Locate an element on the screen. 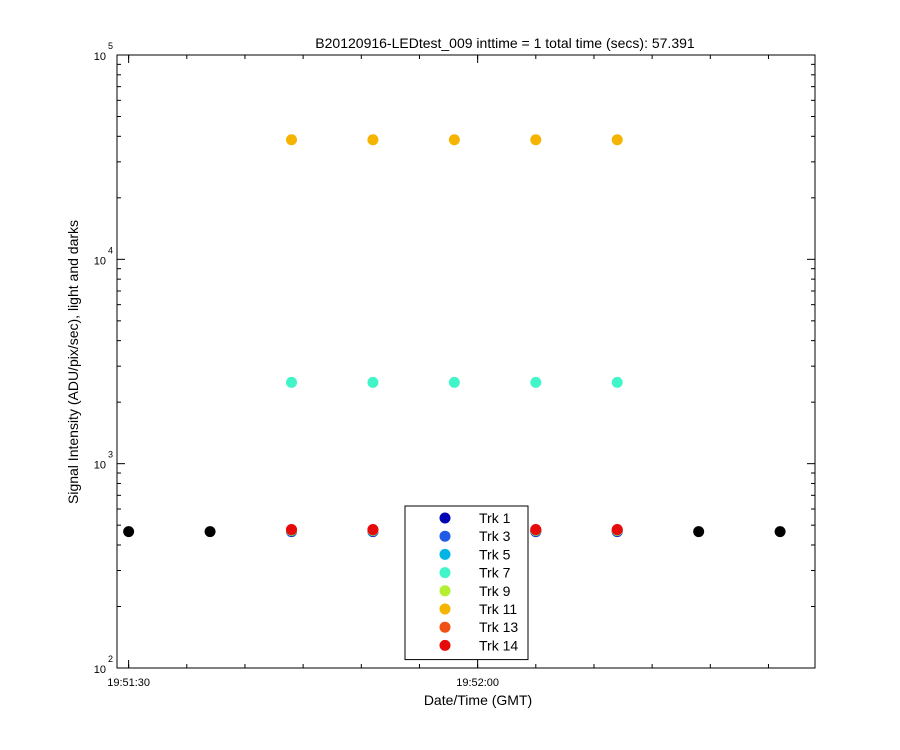  legend-label: Trk 5 is located at coordinates (495, 554).